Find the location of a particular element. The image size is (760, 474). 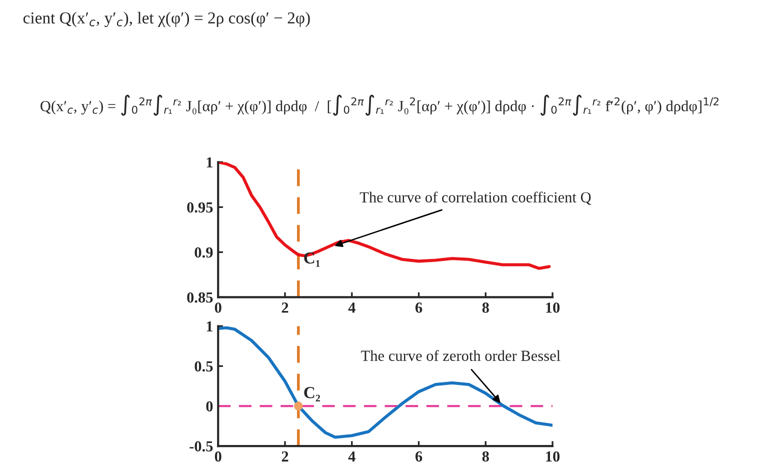

ref-line-label: C₁ is located at coordinates (312, 259).